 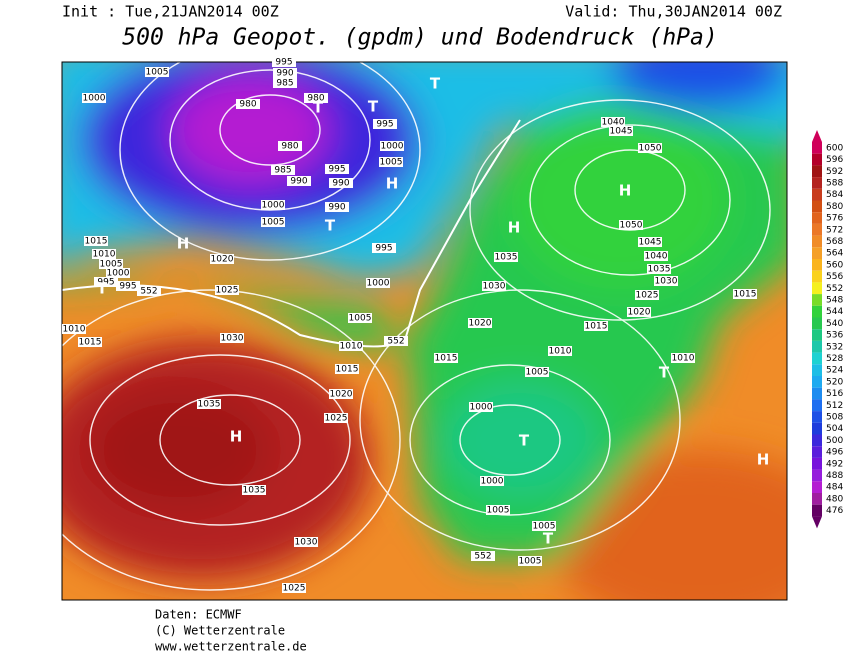 I want to click on legend-label: 500, so click(x=834, y=441).